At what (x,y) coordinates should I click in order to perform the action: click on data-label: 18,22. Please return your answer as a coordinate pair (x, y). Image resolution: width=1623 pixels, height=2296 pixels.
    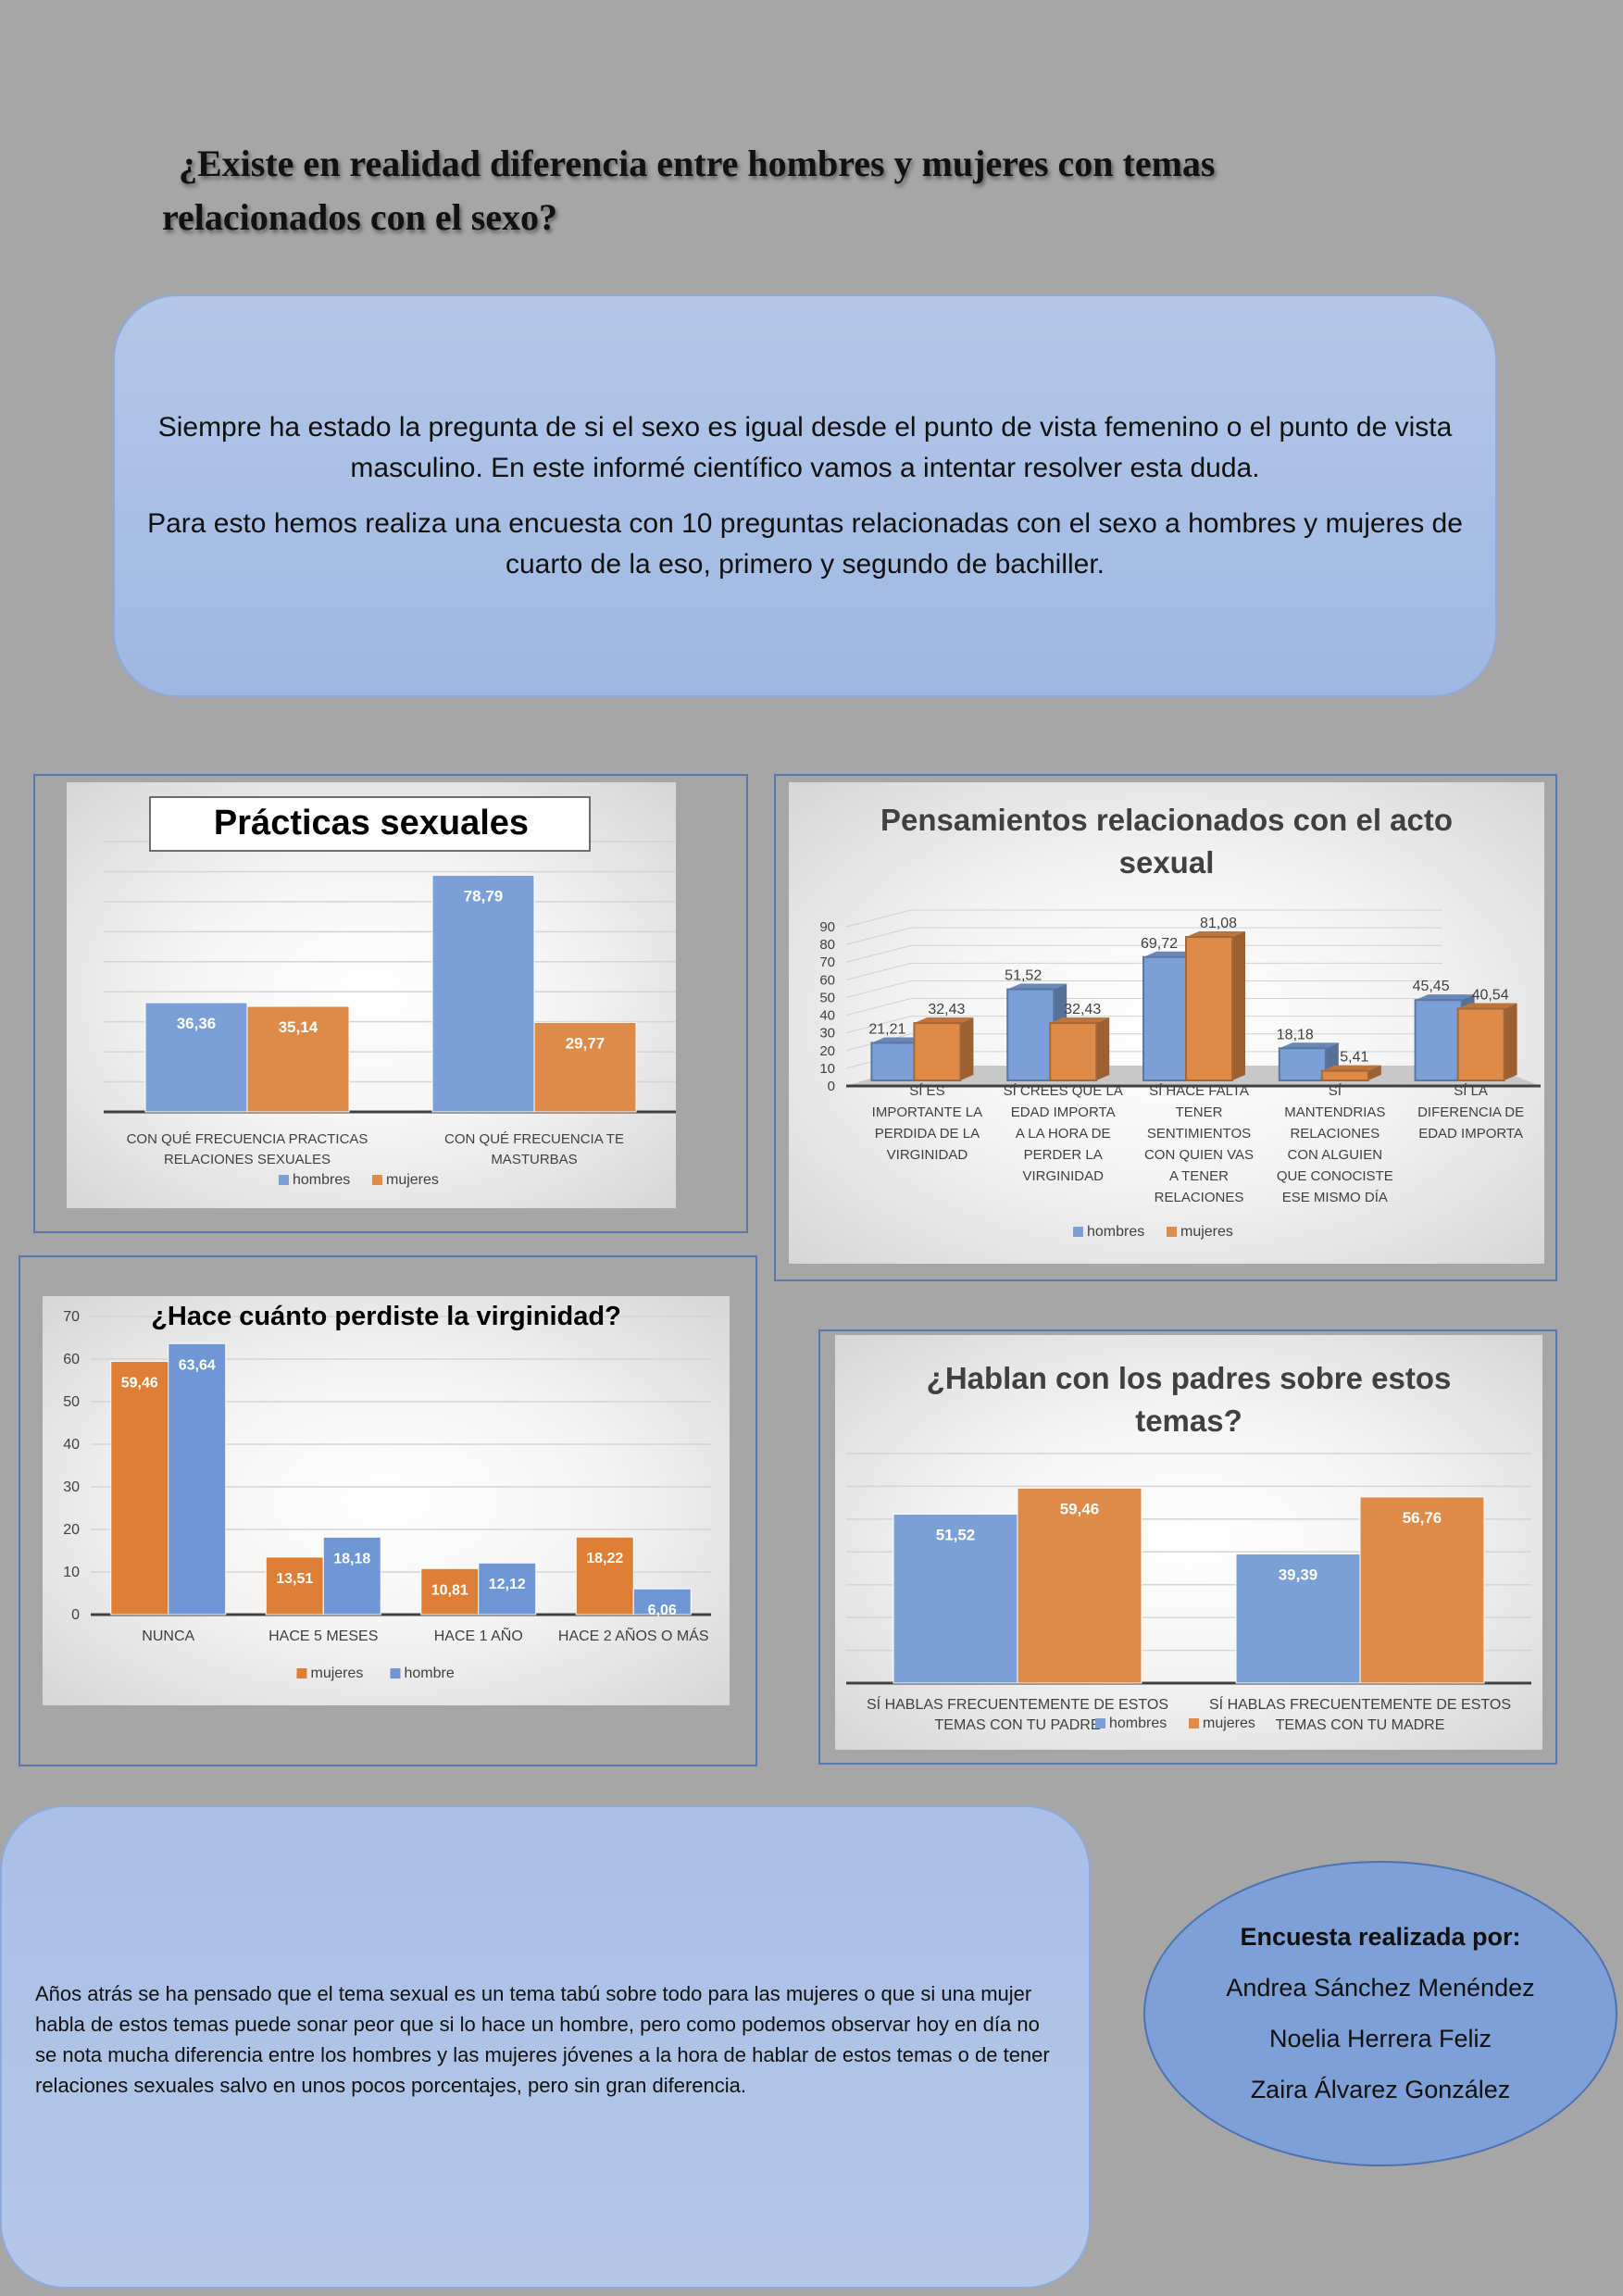
    Looking at the image, I should click on (605, 1558).